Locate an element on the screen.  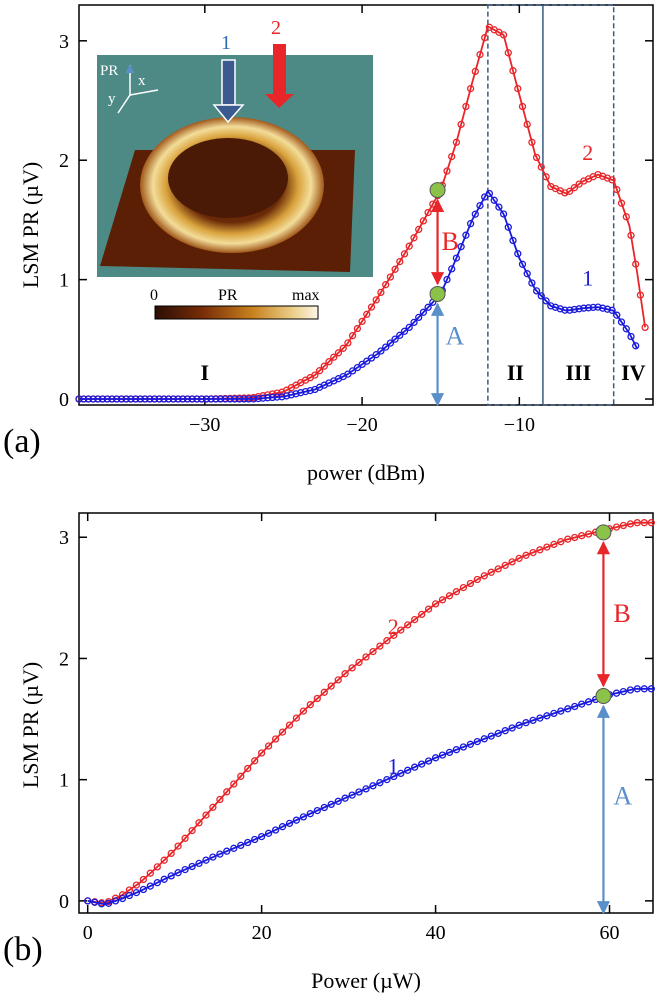
inset-ring-hole is located at coordinates (228, 178).